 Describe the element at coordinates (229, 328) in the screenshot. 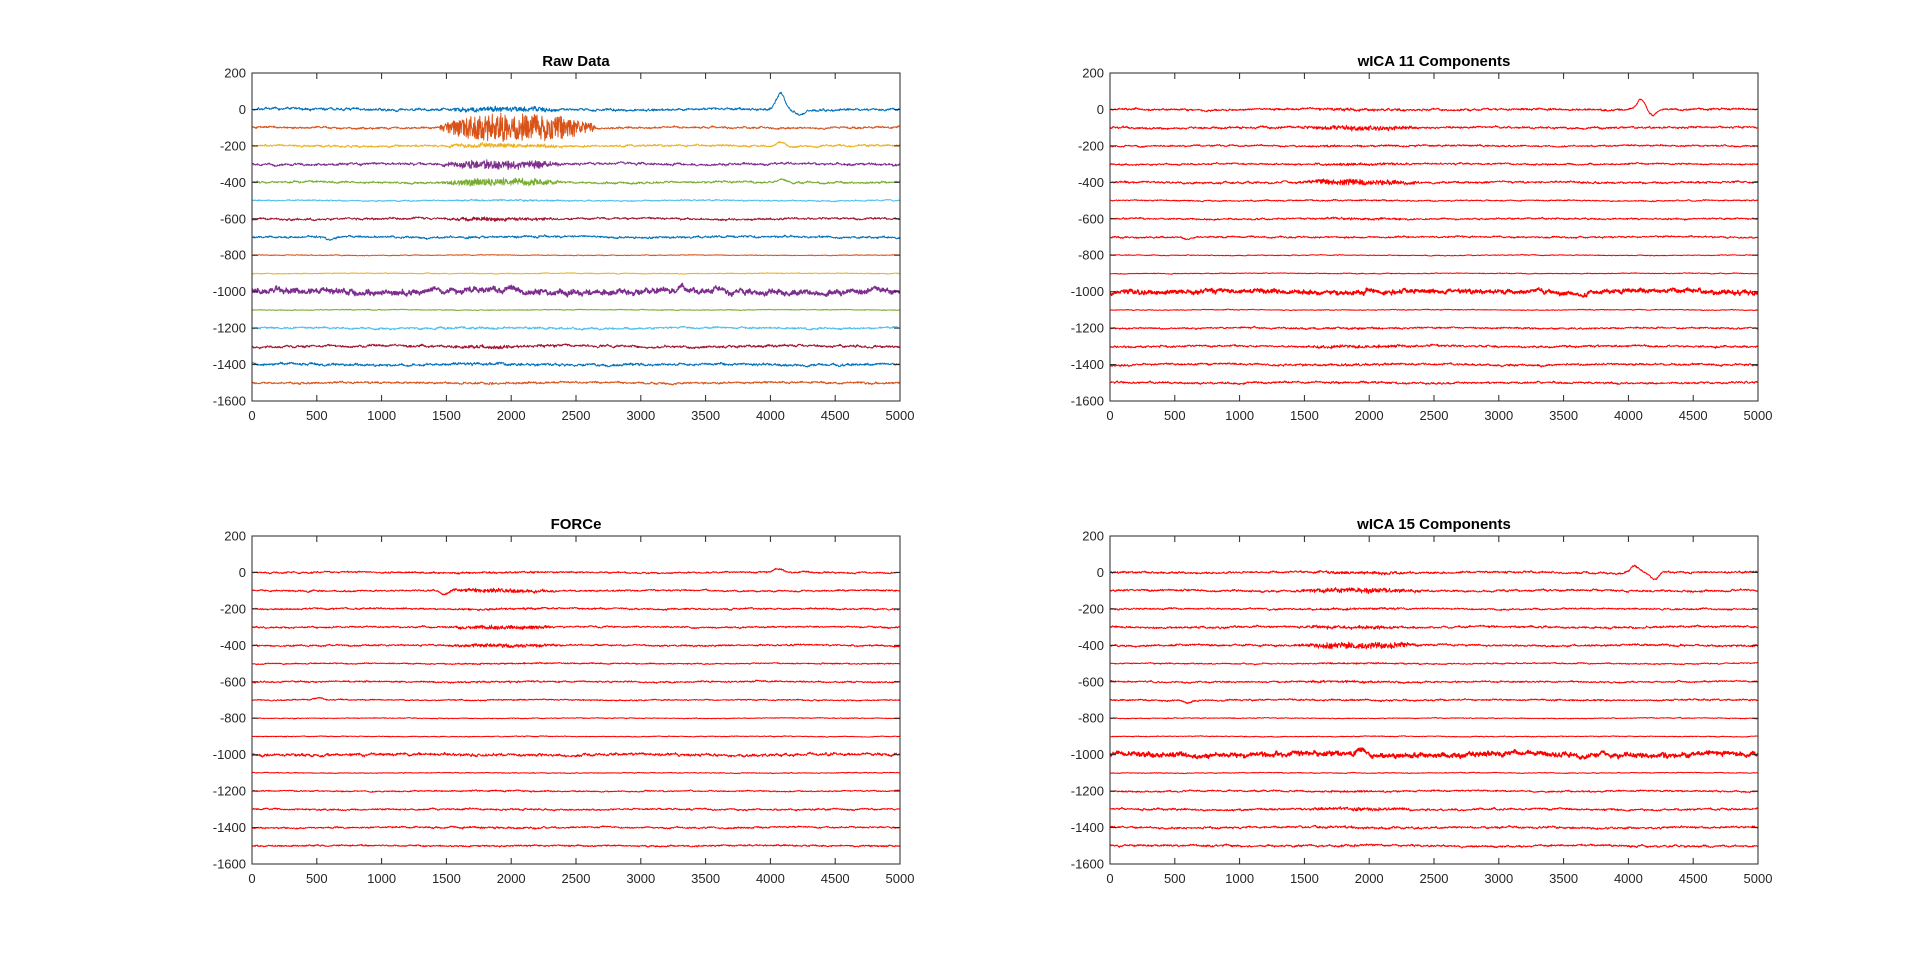

I see `y-tick-label: -1200` at that location.